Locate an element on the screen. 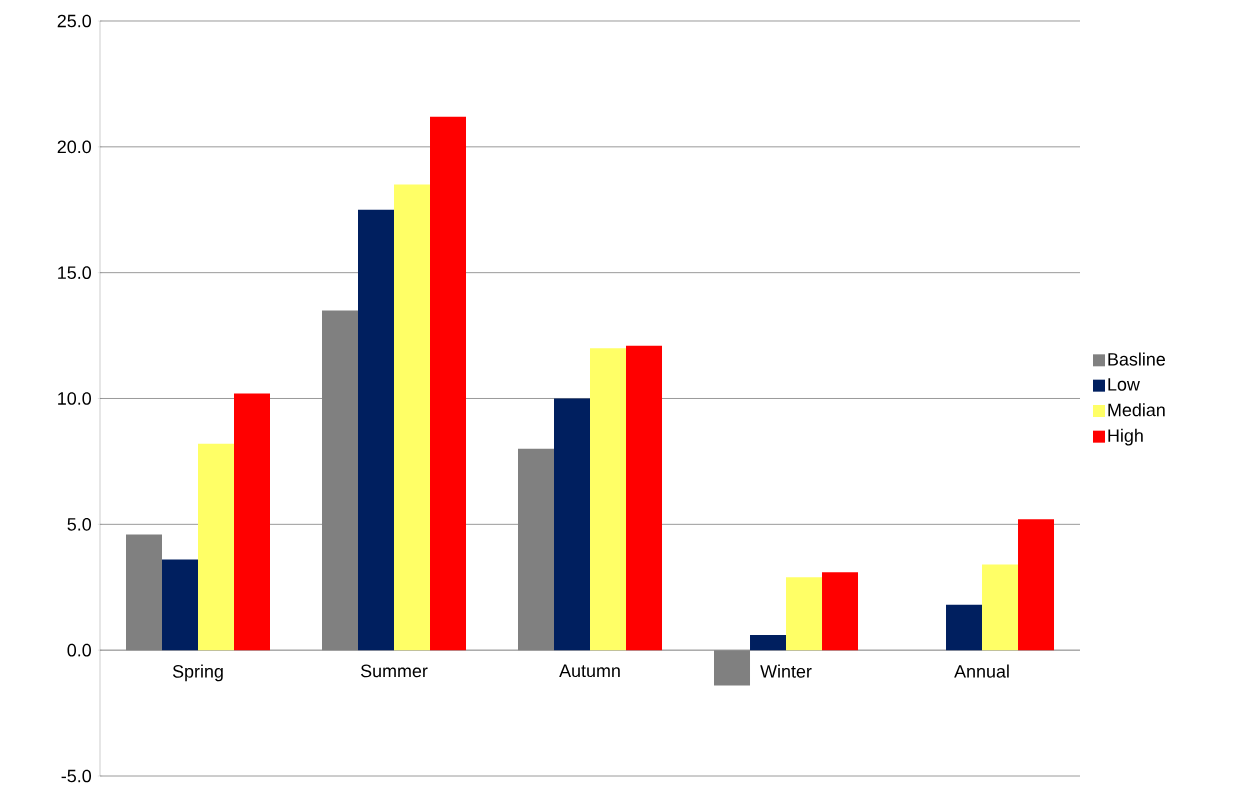  legend-label: Basline is located at coordinates (1136, 359).